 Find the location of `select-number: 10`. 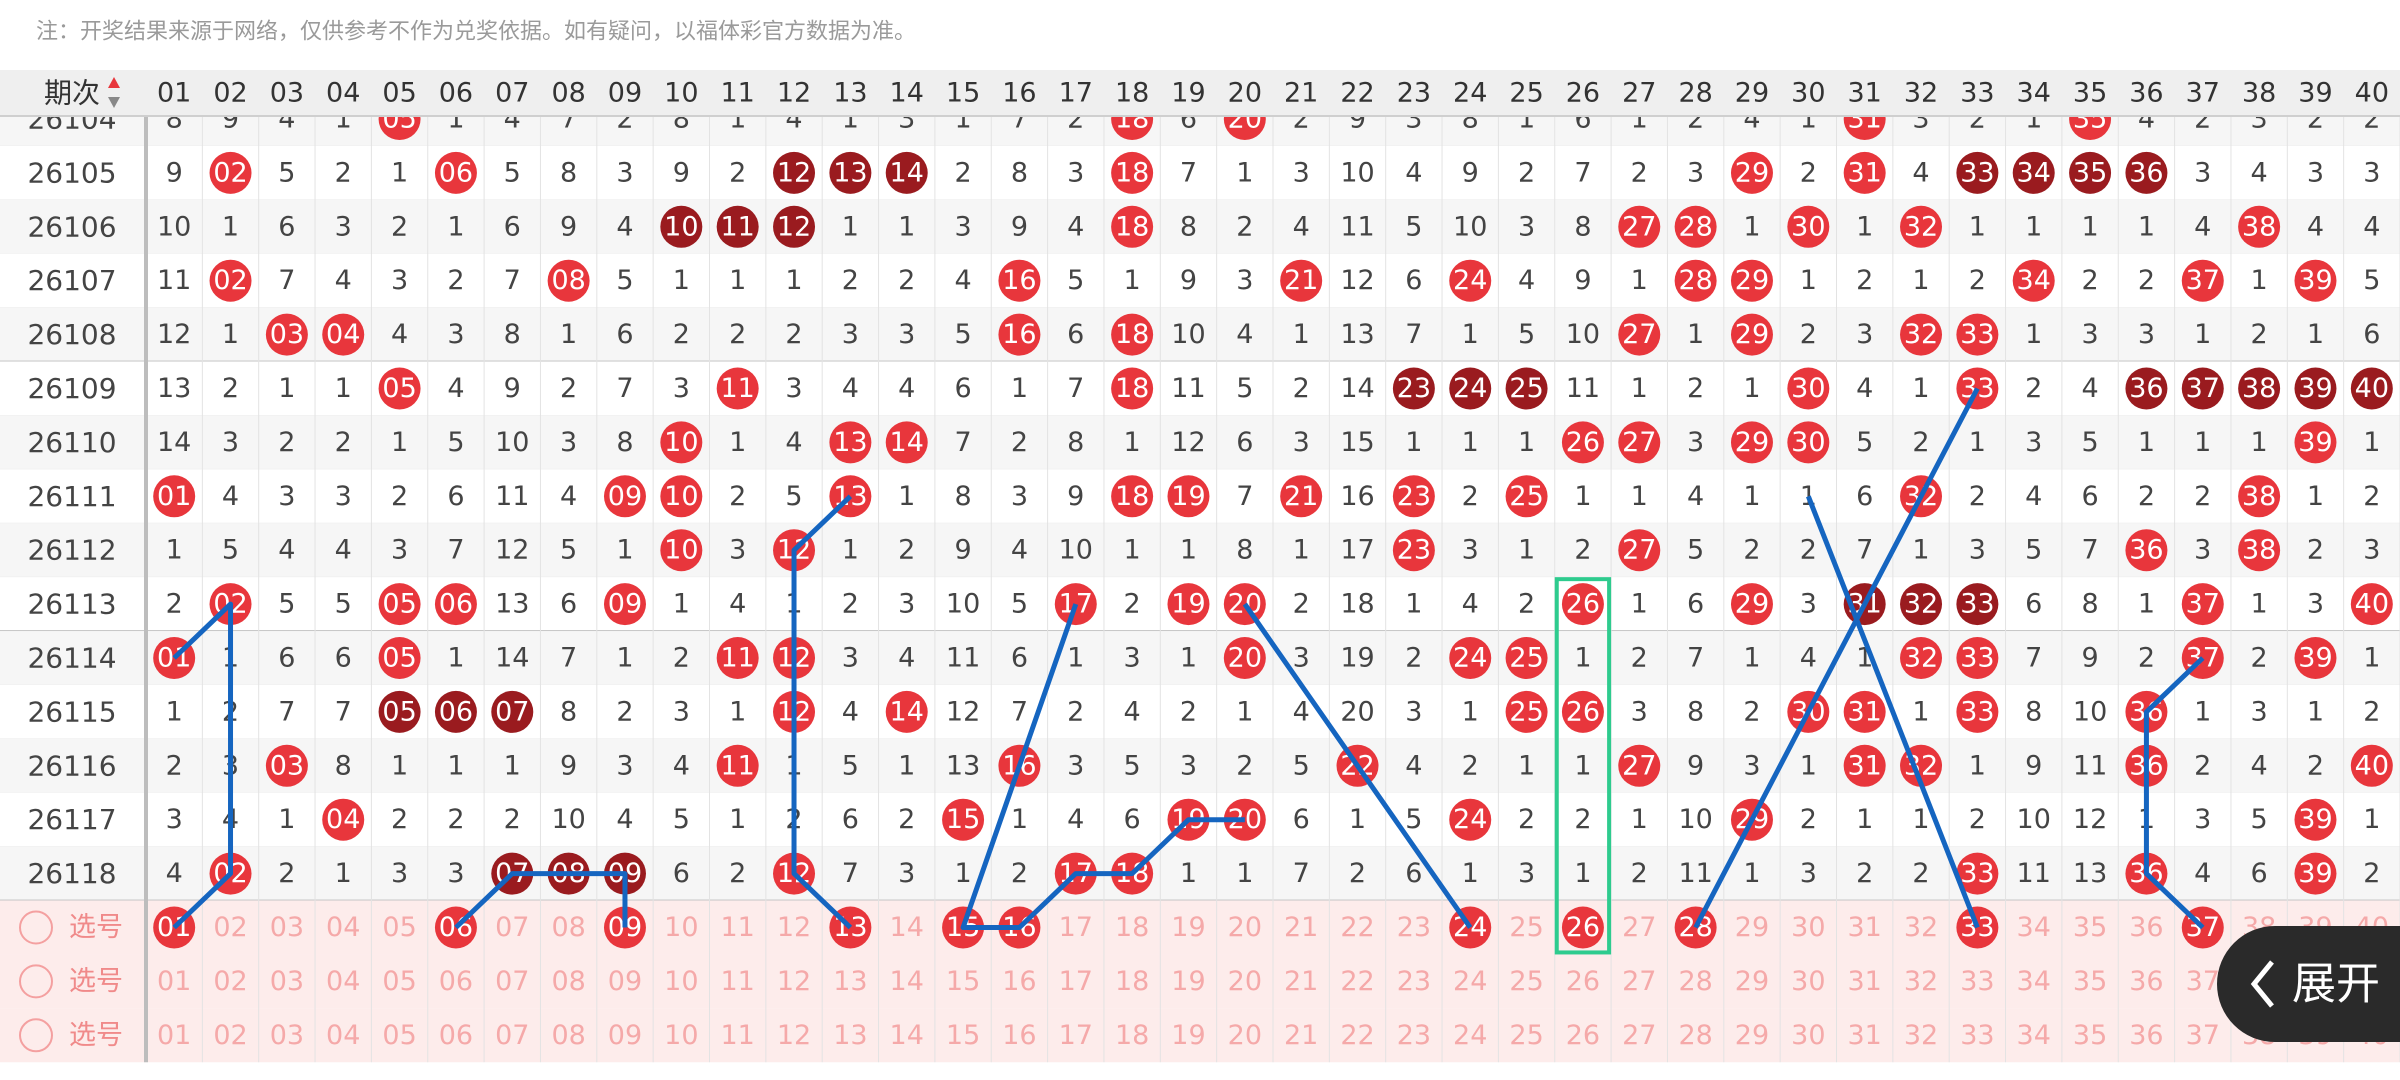

select-number: 10 is located at coordinates (681, 981).